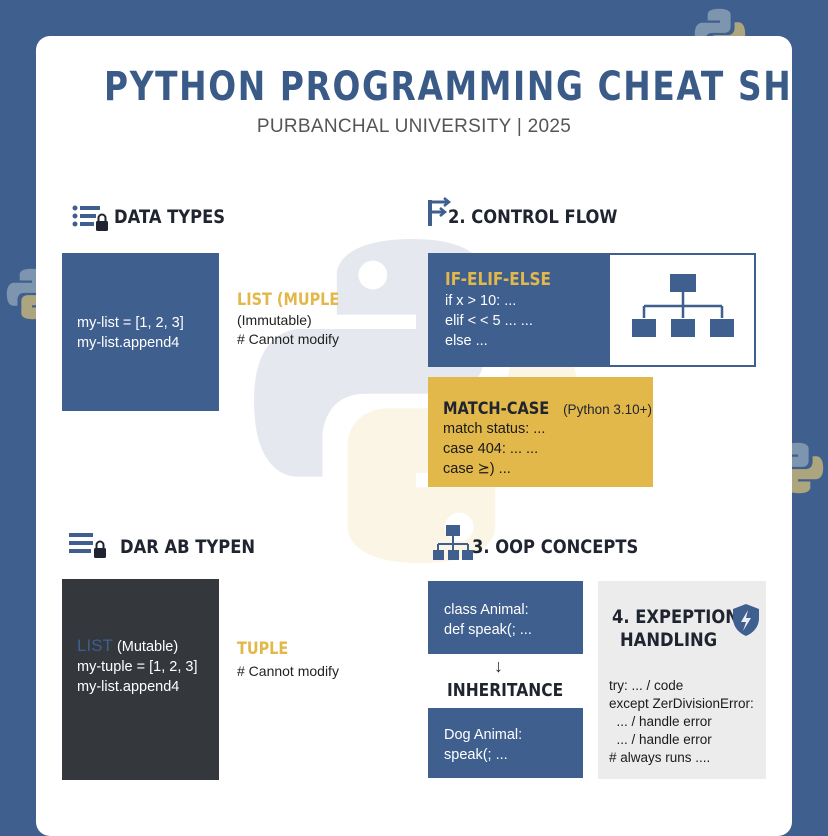  Describe the element at coordinates (274, 320) in the screenshot. I see `immutable-note: (Immutable)` at that location.